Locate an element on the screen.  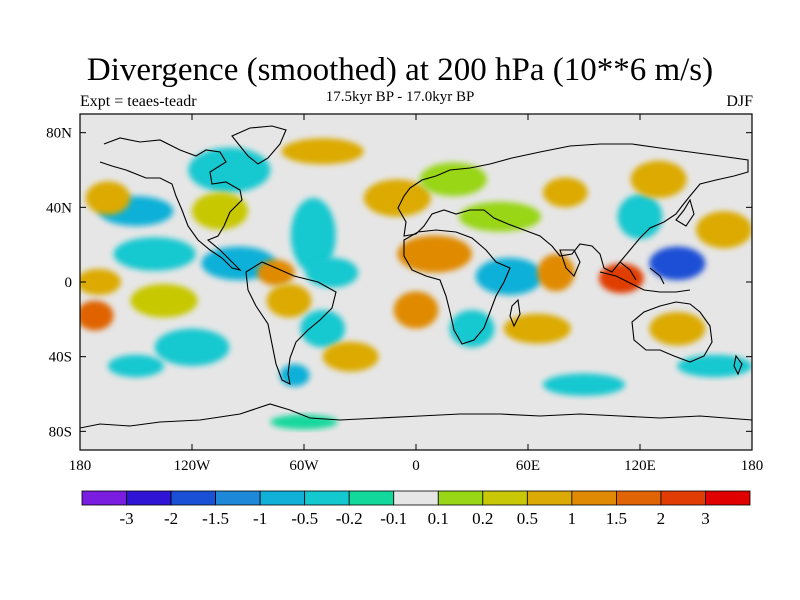
colorbar-label: 0.1 is located at coordinates (438, 518).